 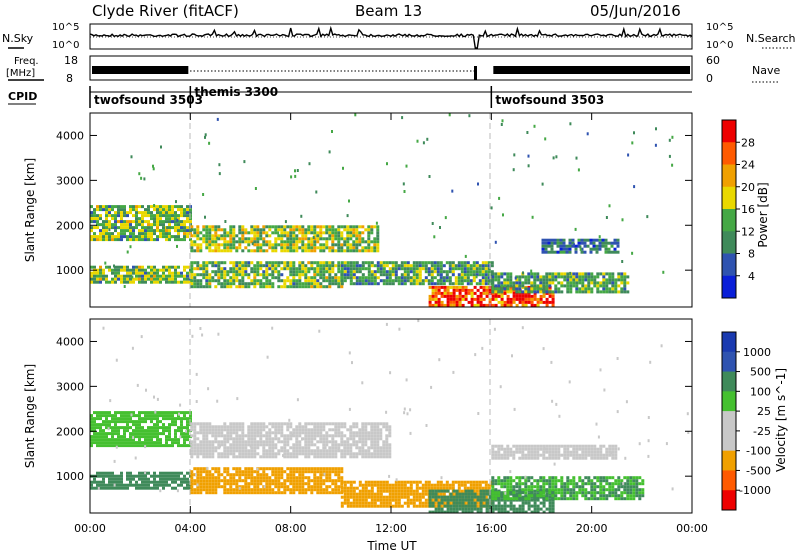 What do you see at coordinates (434, 236) in the screenshot?
I see `echo-speck` at bounding box center [434, 236].